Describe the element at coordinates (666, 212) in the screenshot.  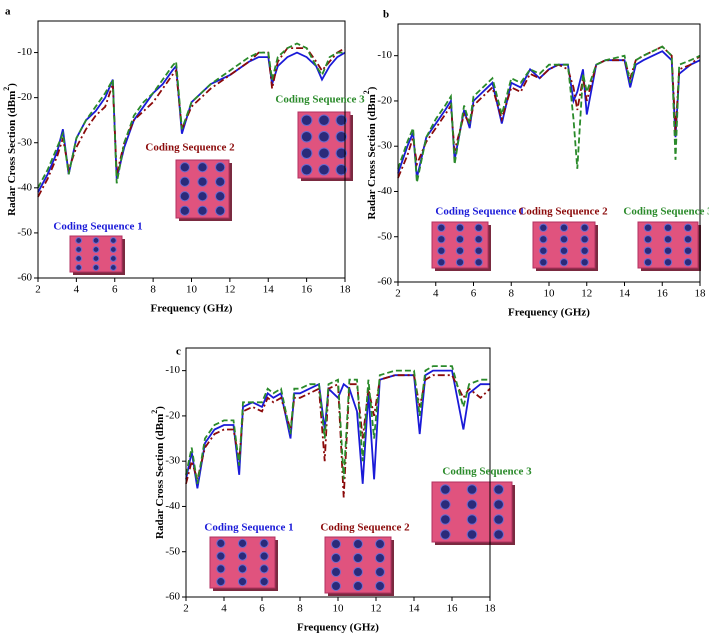
I see `annotation: Coding Sequence 3` at that location.